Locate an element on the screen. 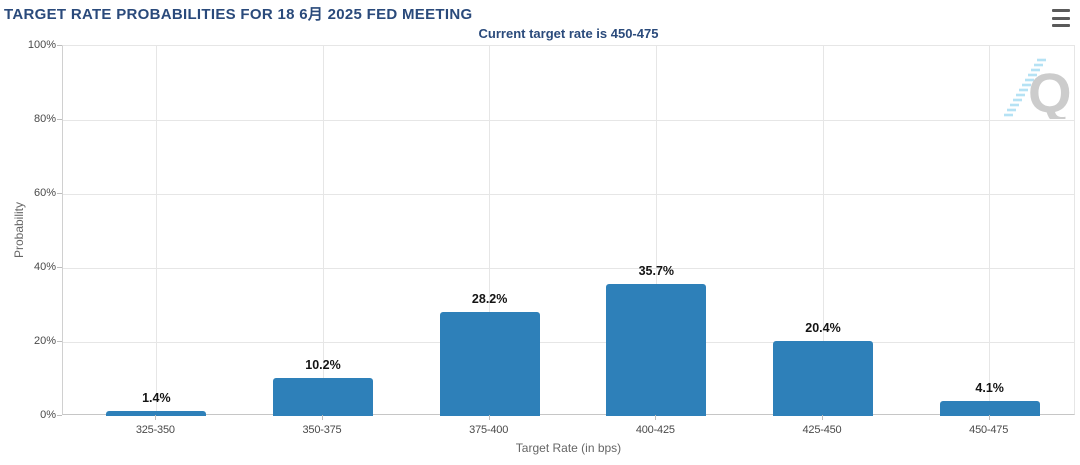 The width and height of the screenshot is (1080, 465). y-axis-title: Probability is located at coordinates (19, 230).